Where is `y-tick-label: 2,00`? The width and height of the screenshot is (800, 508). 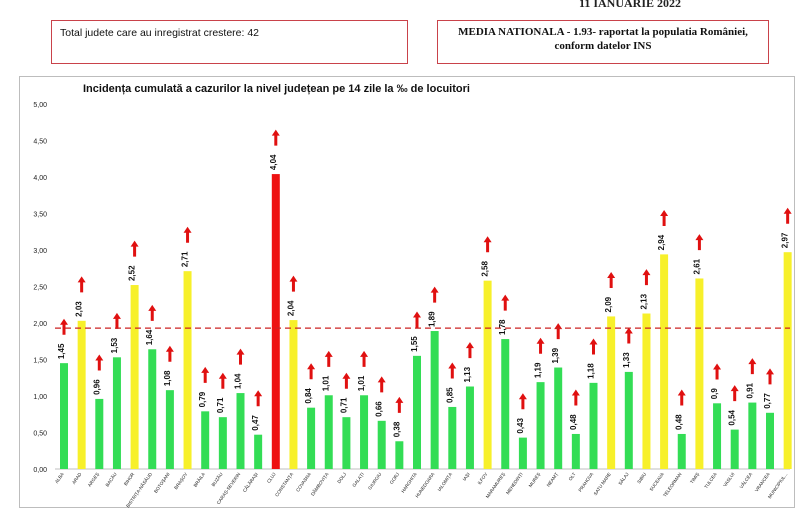 y-tick-label: 2,00 is located at coordinates (40, 324).